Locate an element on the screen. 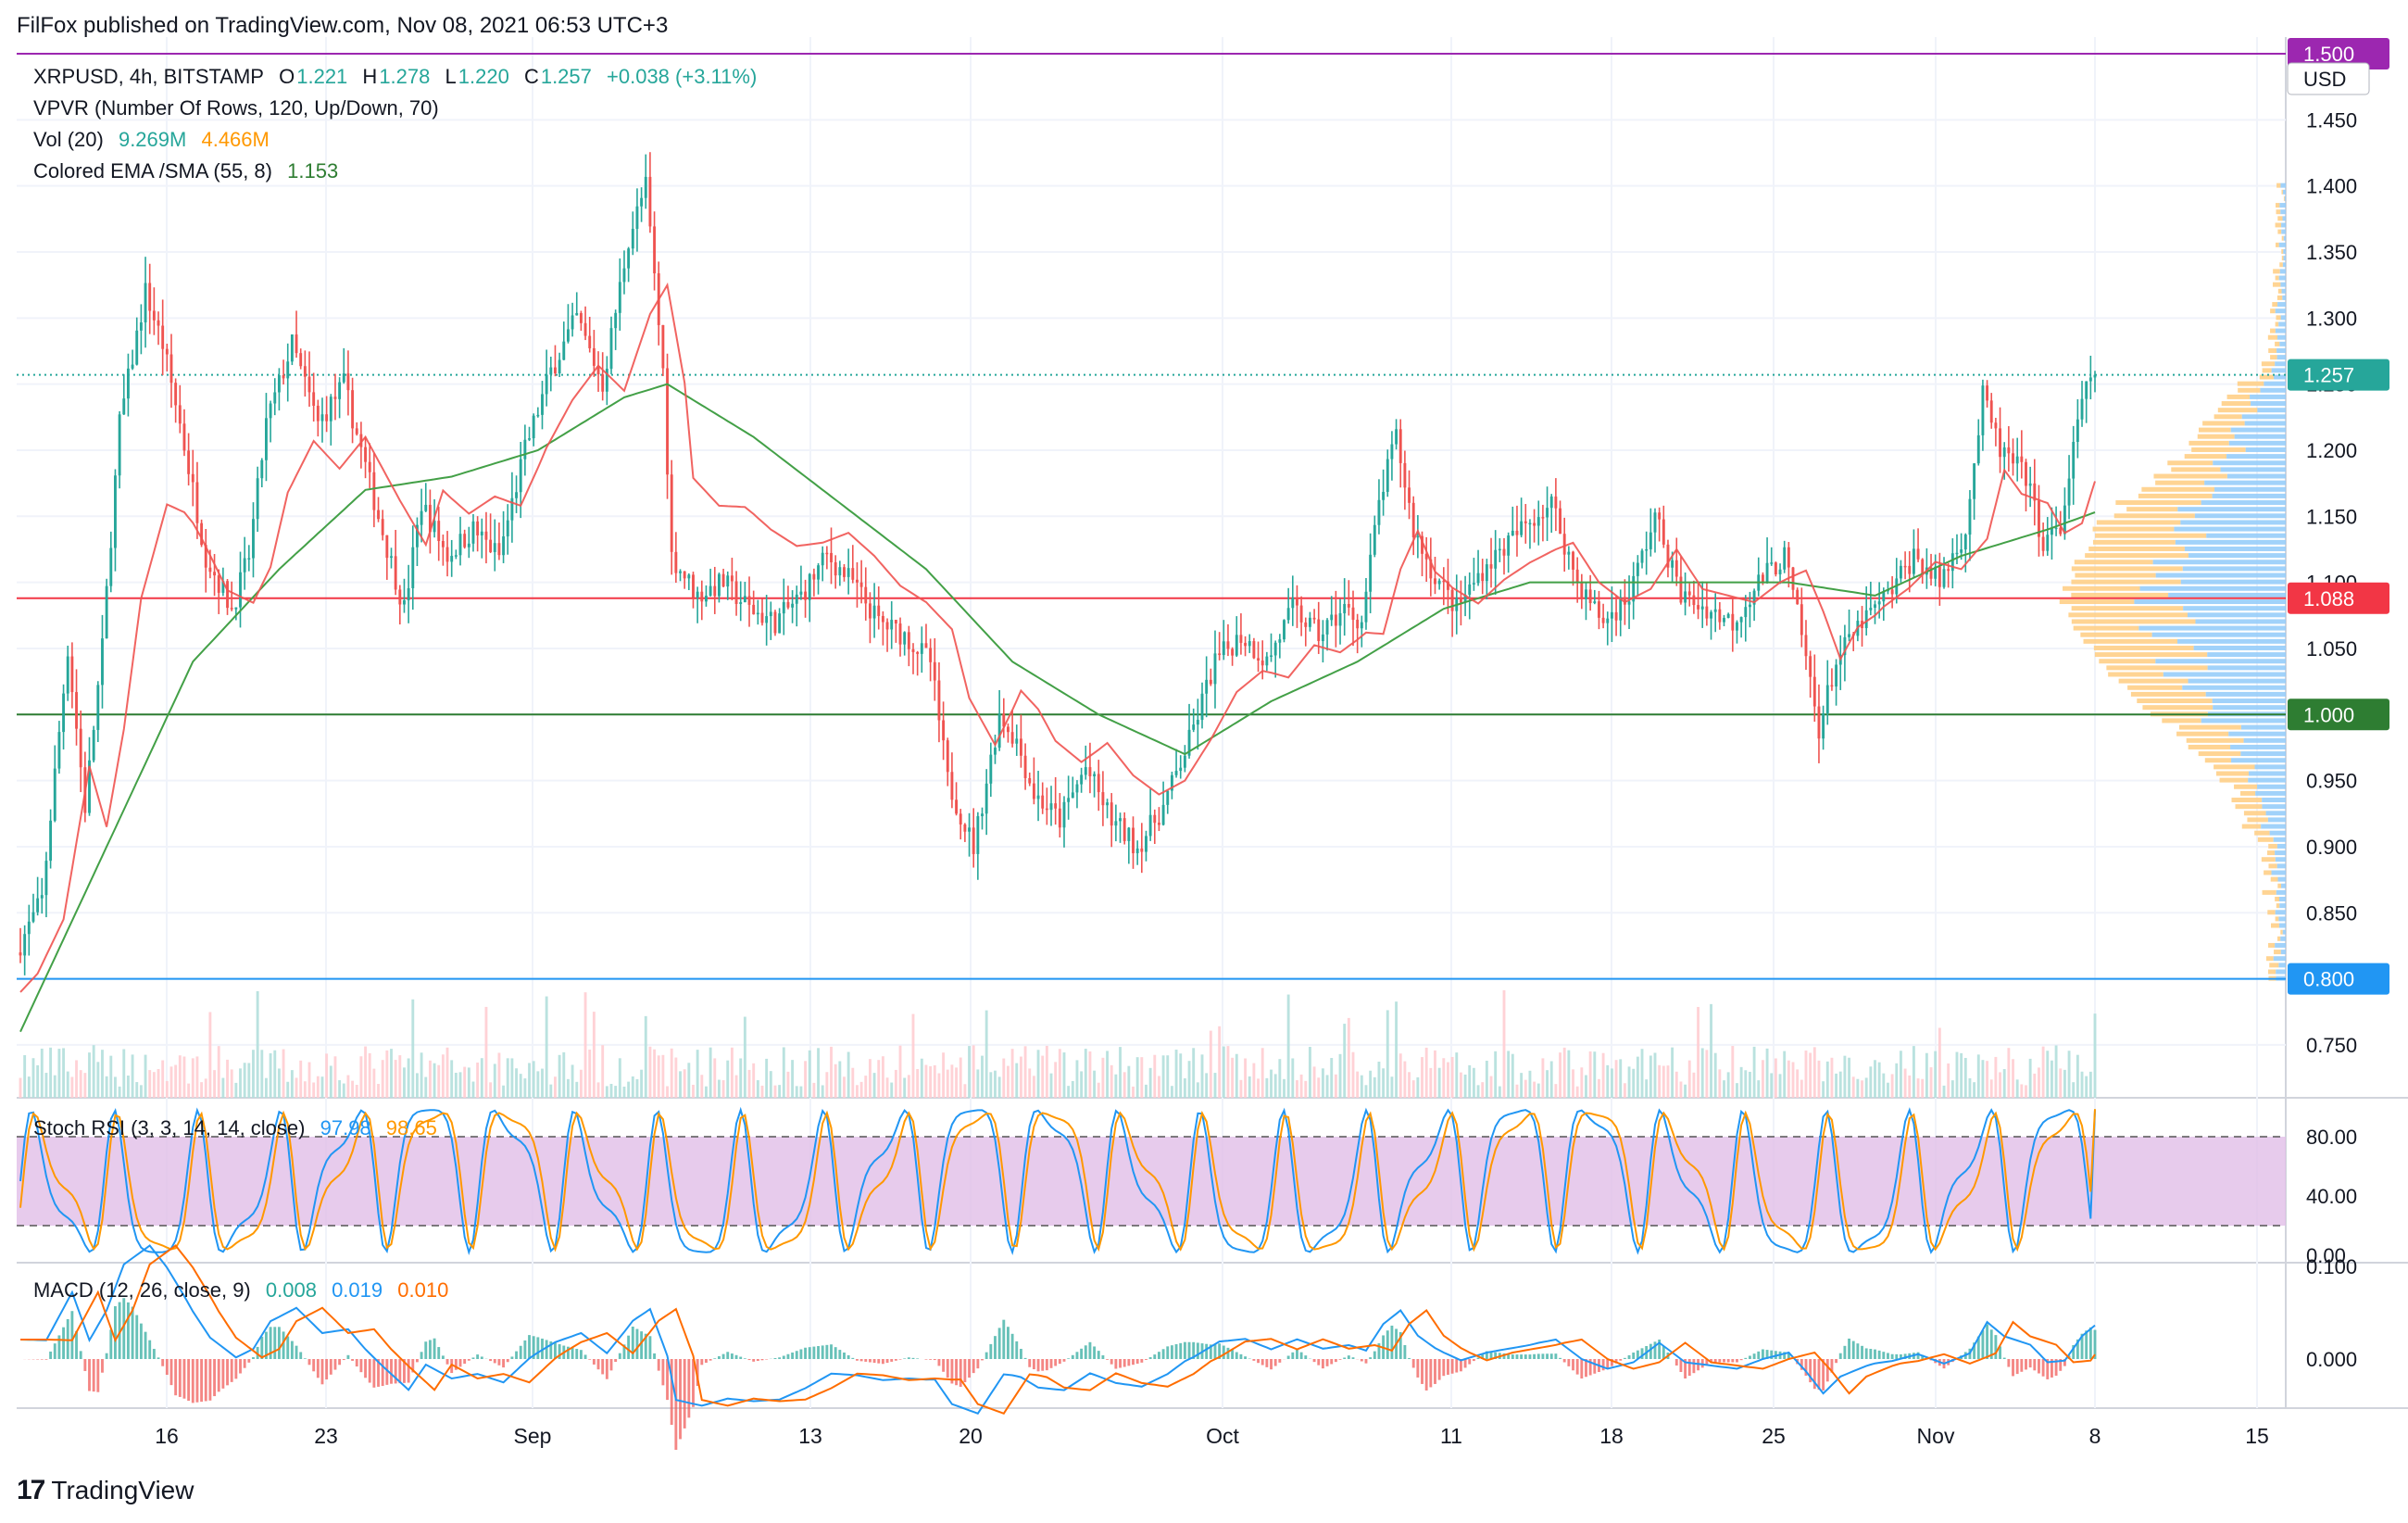  tradingview-logo: 17 TradingView is located at coordinates (105, 1490).